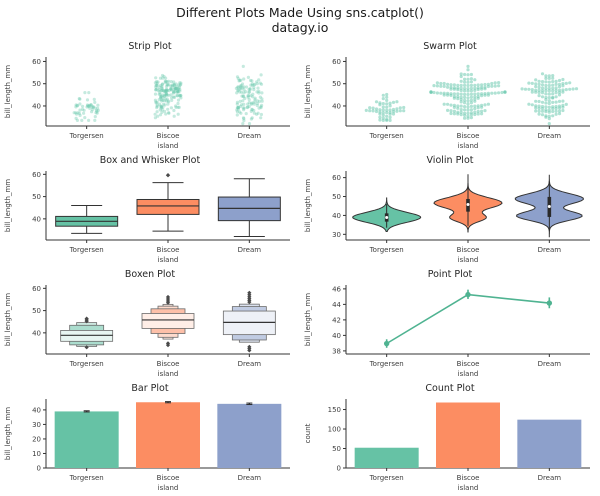 The image size is (600, 496). I want to click on count-plot-canvas: 0 50 100 150 Torgersen Biscoe Dream island count, so click(447, 445).